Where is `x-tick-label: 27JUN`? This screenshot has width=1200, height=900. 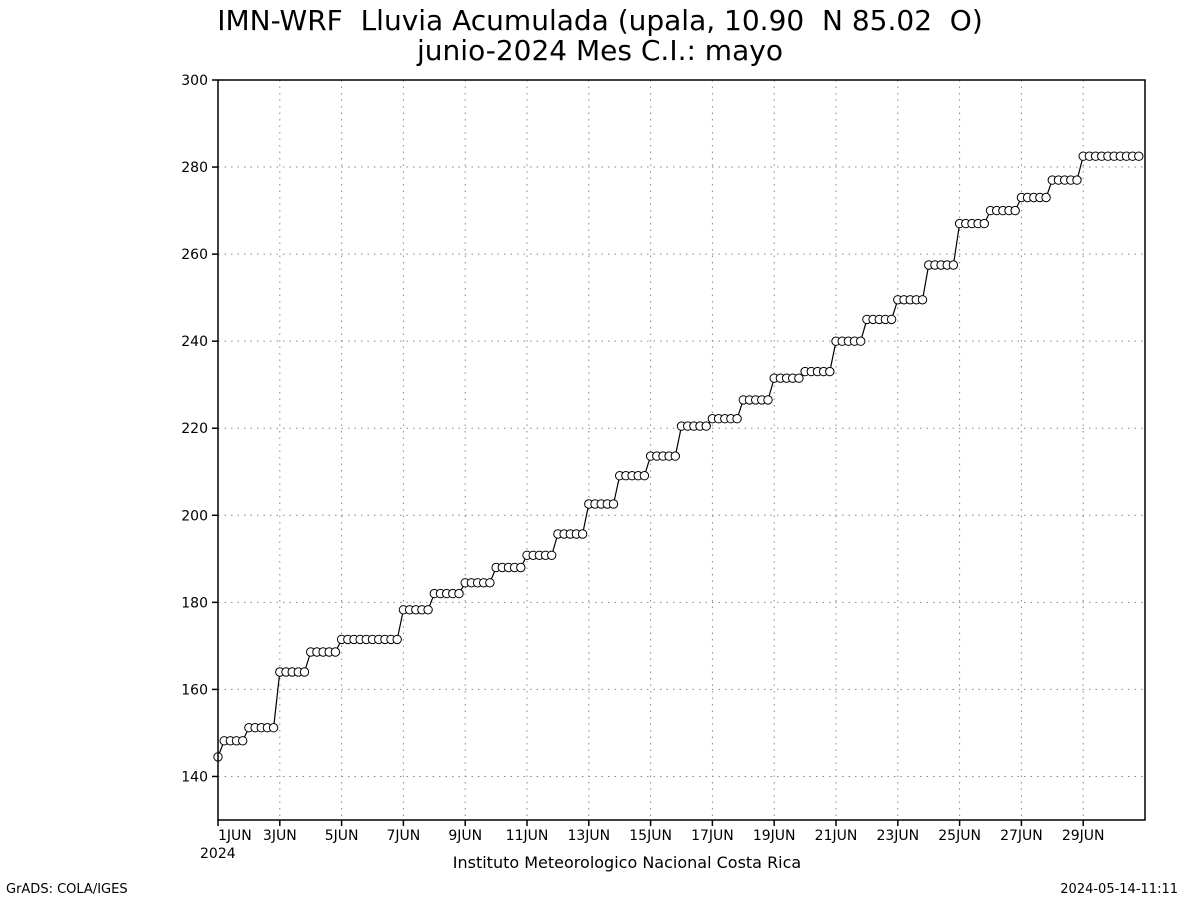
x-tick-label: 27JUN is located at coordinates (1021, 836).